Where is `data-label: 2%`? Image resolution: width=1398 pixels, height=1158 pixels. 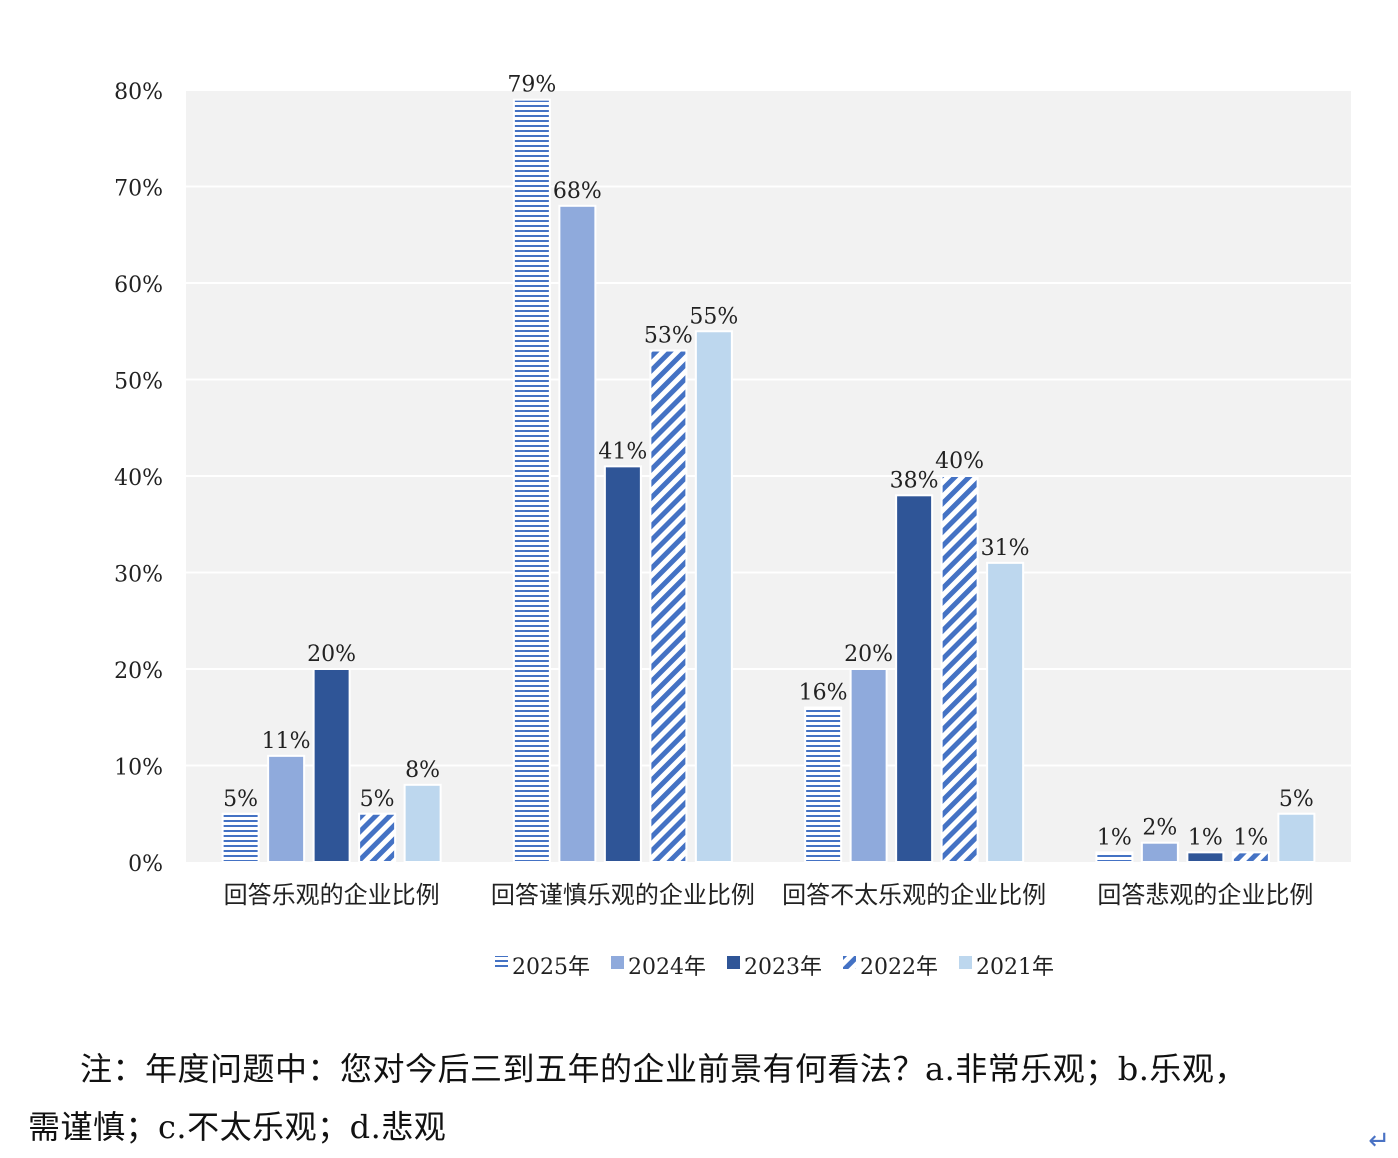 data-label: 2% is located at coordinates (1159, 828).